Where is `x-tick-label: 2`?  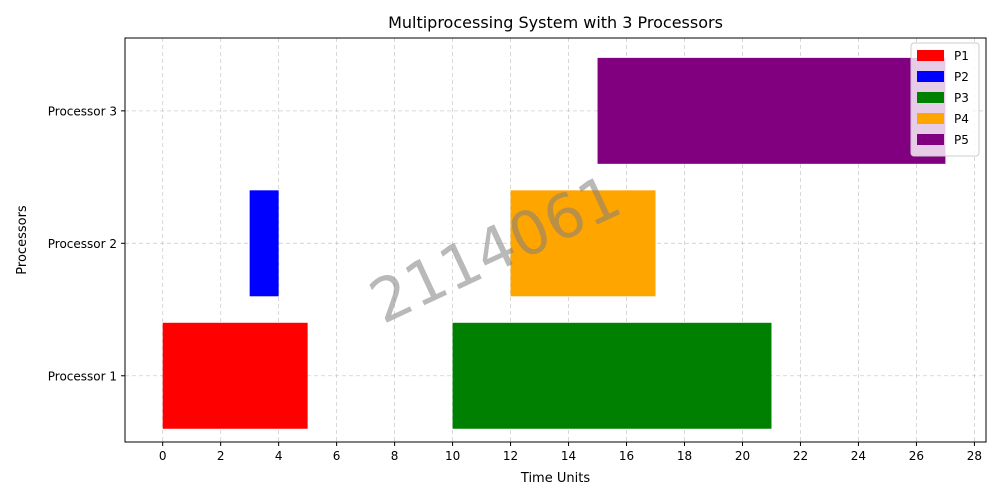 x-tick-label: 2 is located at coordinates (221, 456).